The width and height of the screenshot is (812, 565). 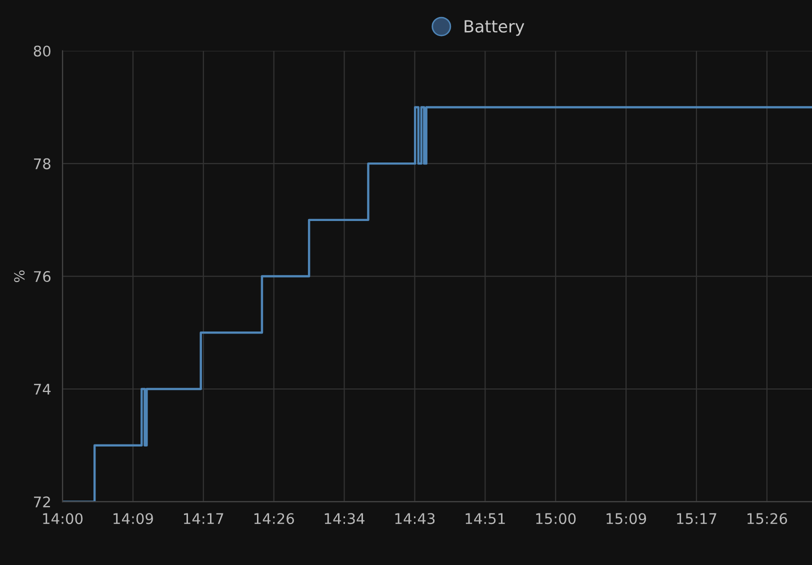 What do you see at coordinates (274, 518) in the screenshot?
I see `x-tick-label: 14:26` at bounding box center [274, 518].